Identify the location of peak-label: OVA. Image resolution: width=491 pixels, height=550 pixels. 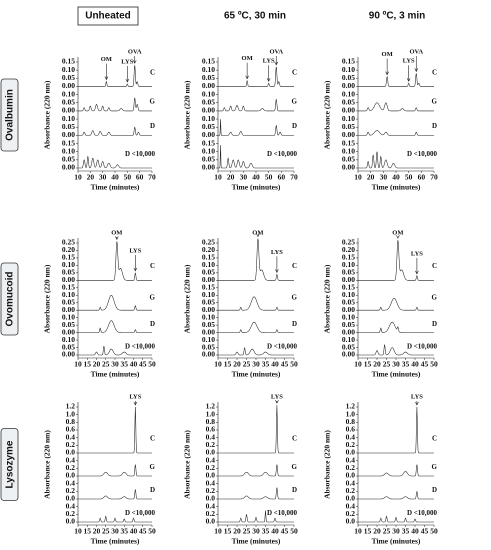
(135, 51).